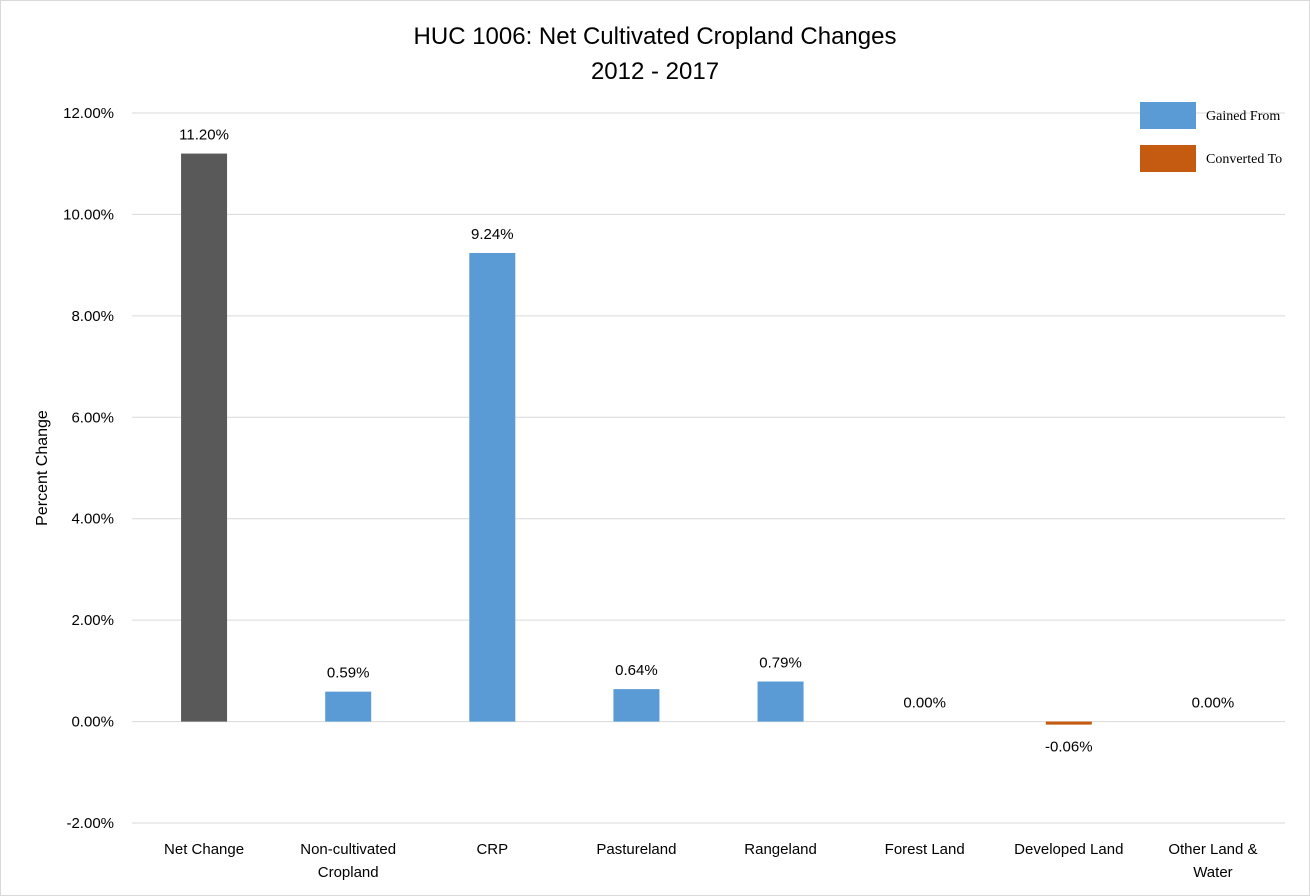 Image resolution: width=1310 pixels, height=896 pixels. What do you see at coordinates (925, 849) in the screenshot?
I see `x-category-label: Forest Land` at bounding box center [925, 849].